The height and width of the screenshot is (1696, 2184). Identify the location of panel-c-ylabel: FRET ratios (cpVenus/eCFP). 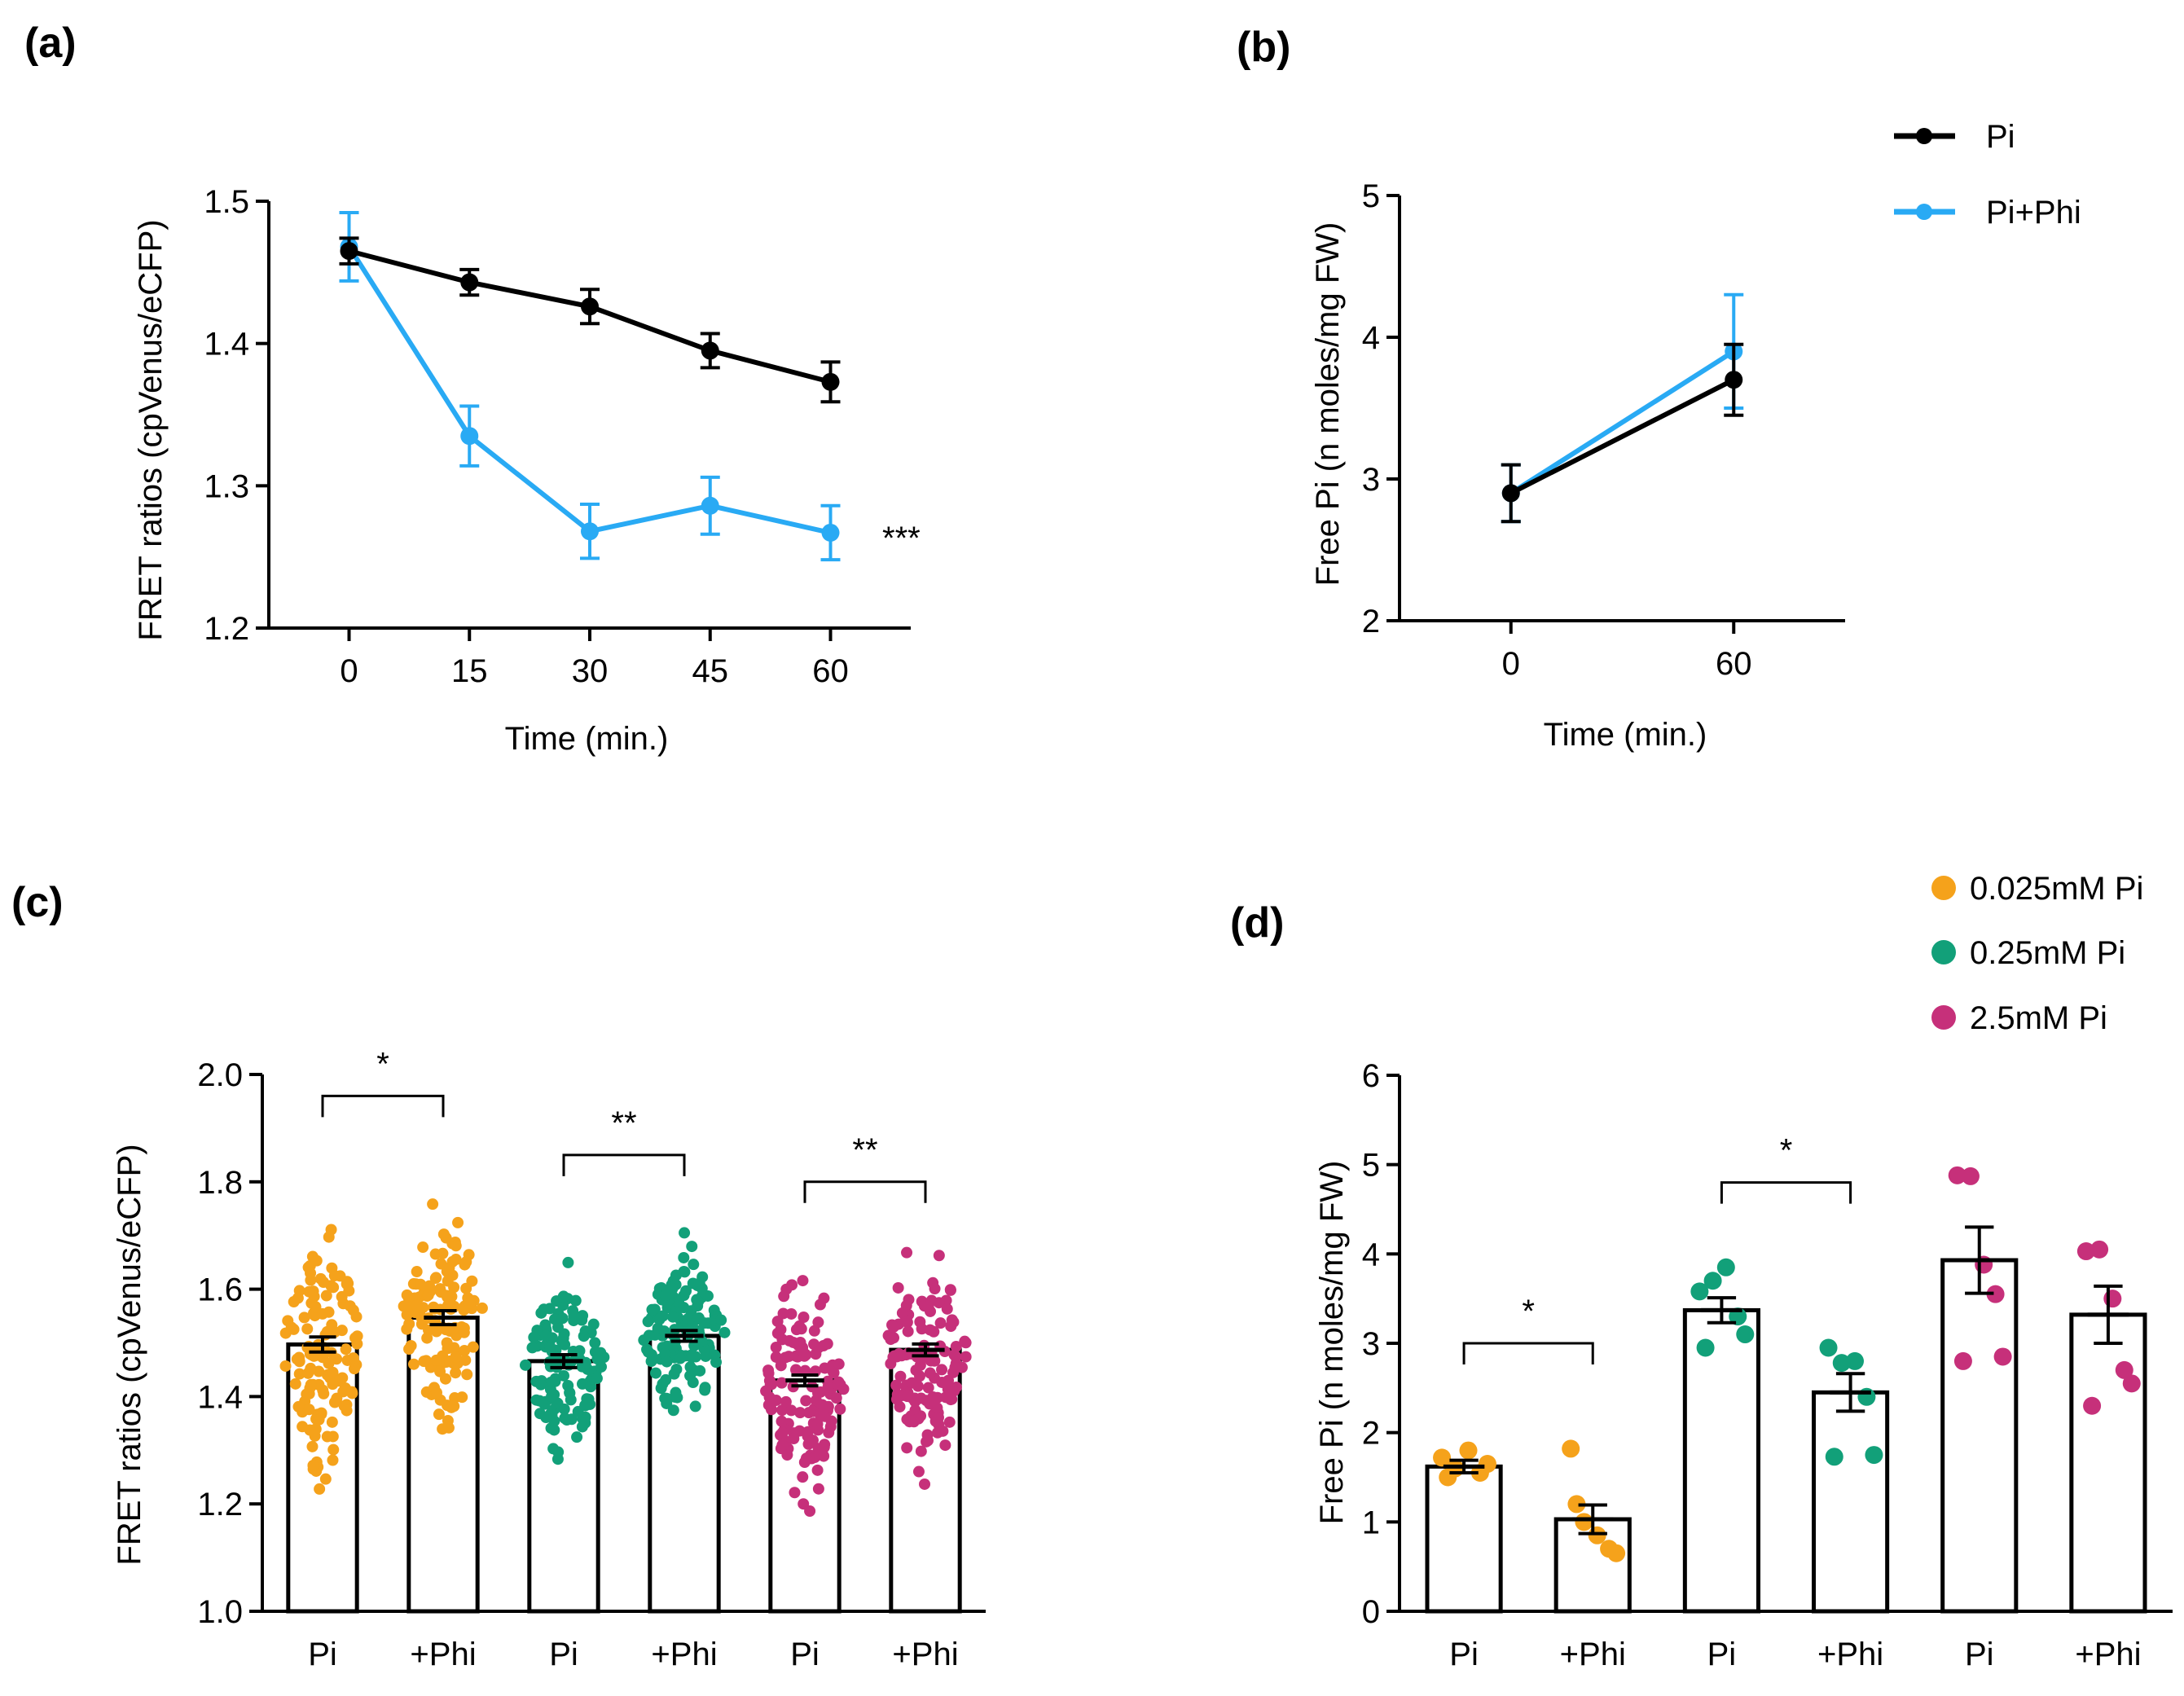
(129, 1354).